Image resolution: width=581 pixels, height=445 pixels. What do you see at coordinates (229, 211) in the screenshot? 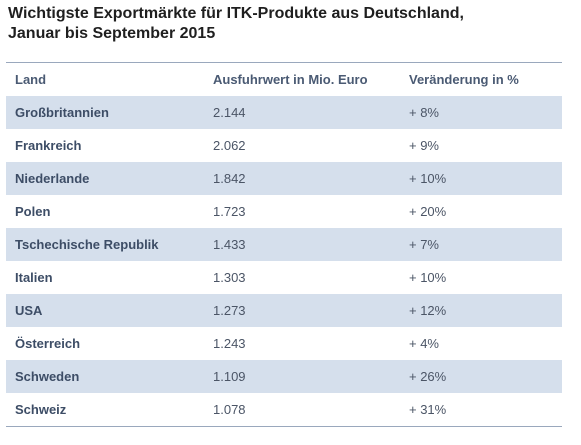
I see `cell-ausfuhrwert: 1.723` at bounding box center [229, 211].